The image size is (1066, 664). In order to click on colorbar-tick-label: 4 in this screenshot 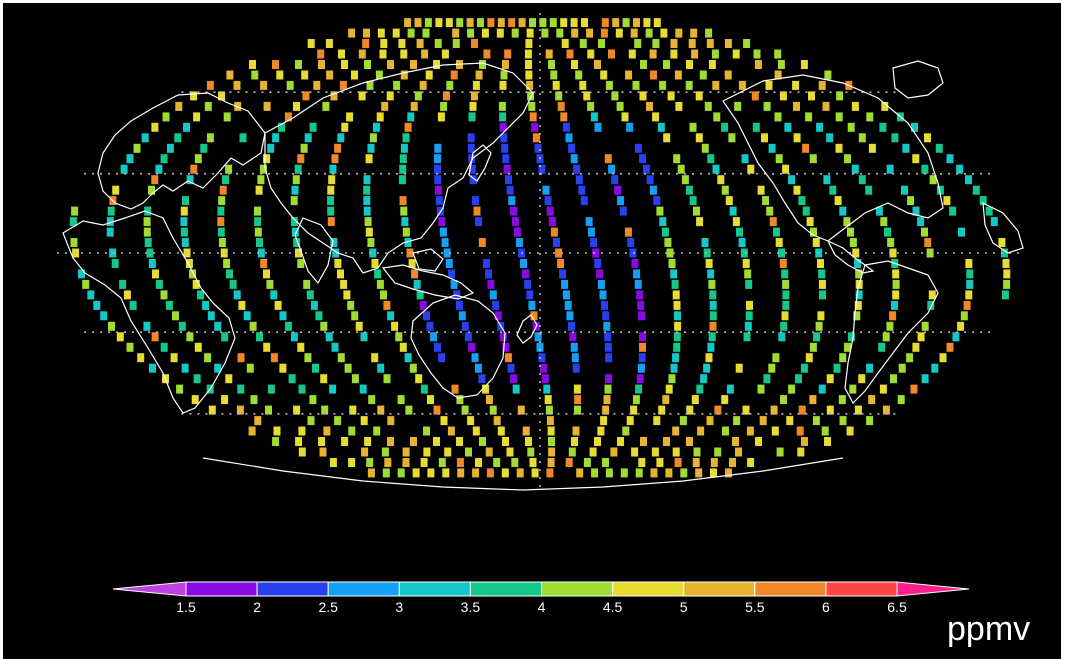, I will do `click(542, 607)`.